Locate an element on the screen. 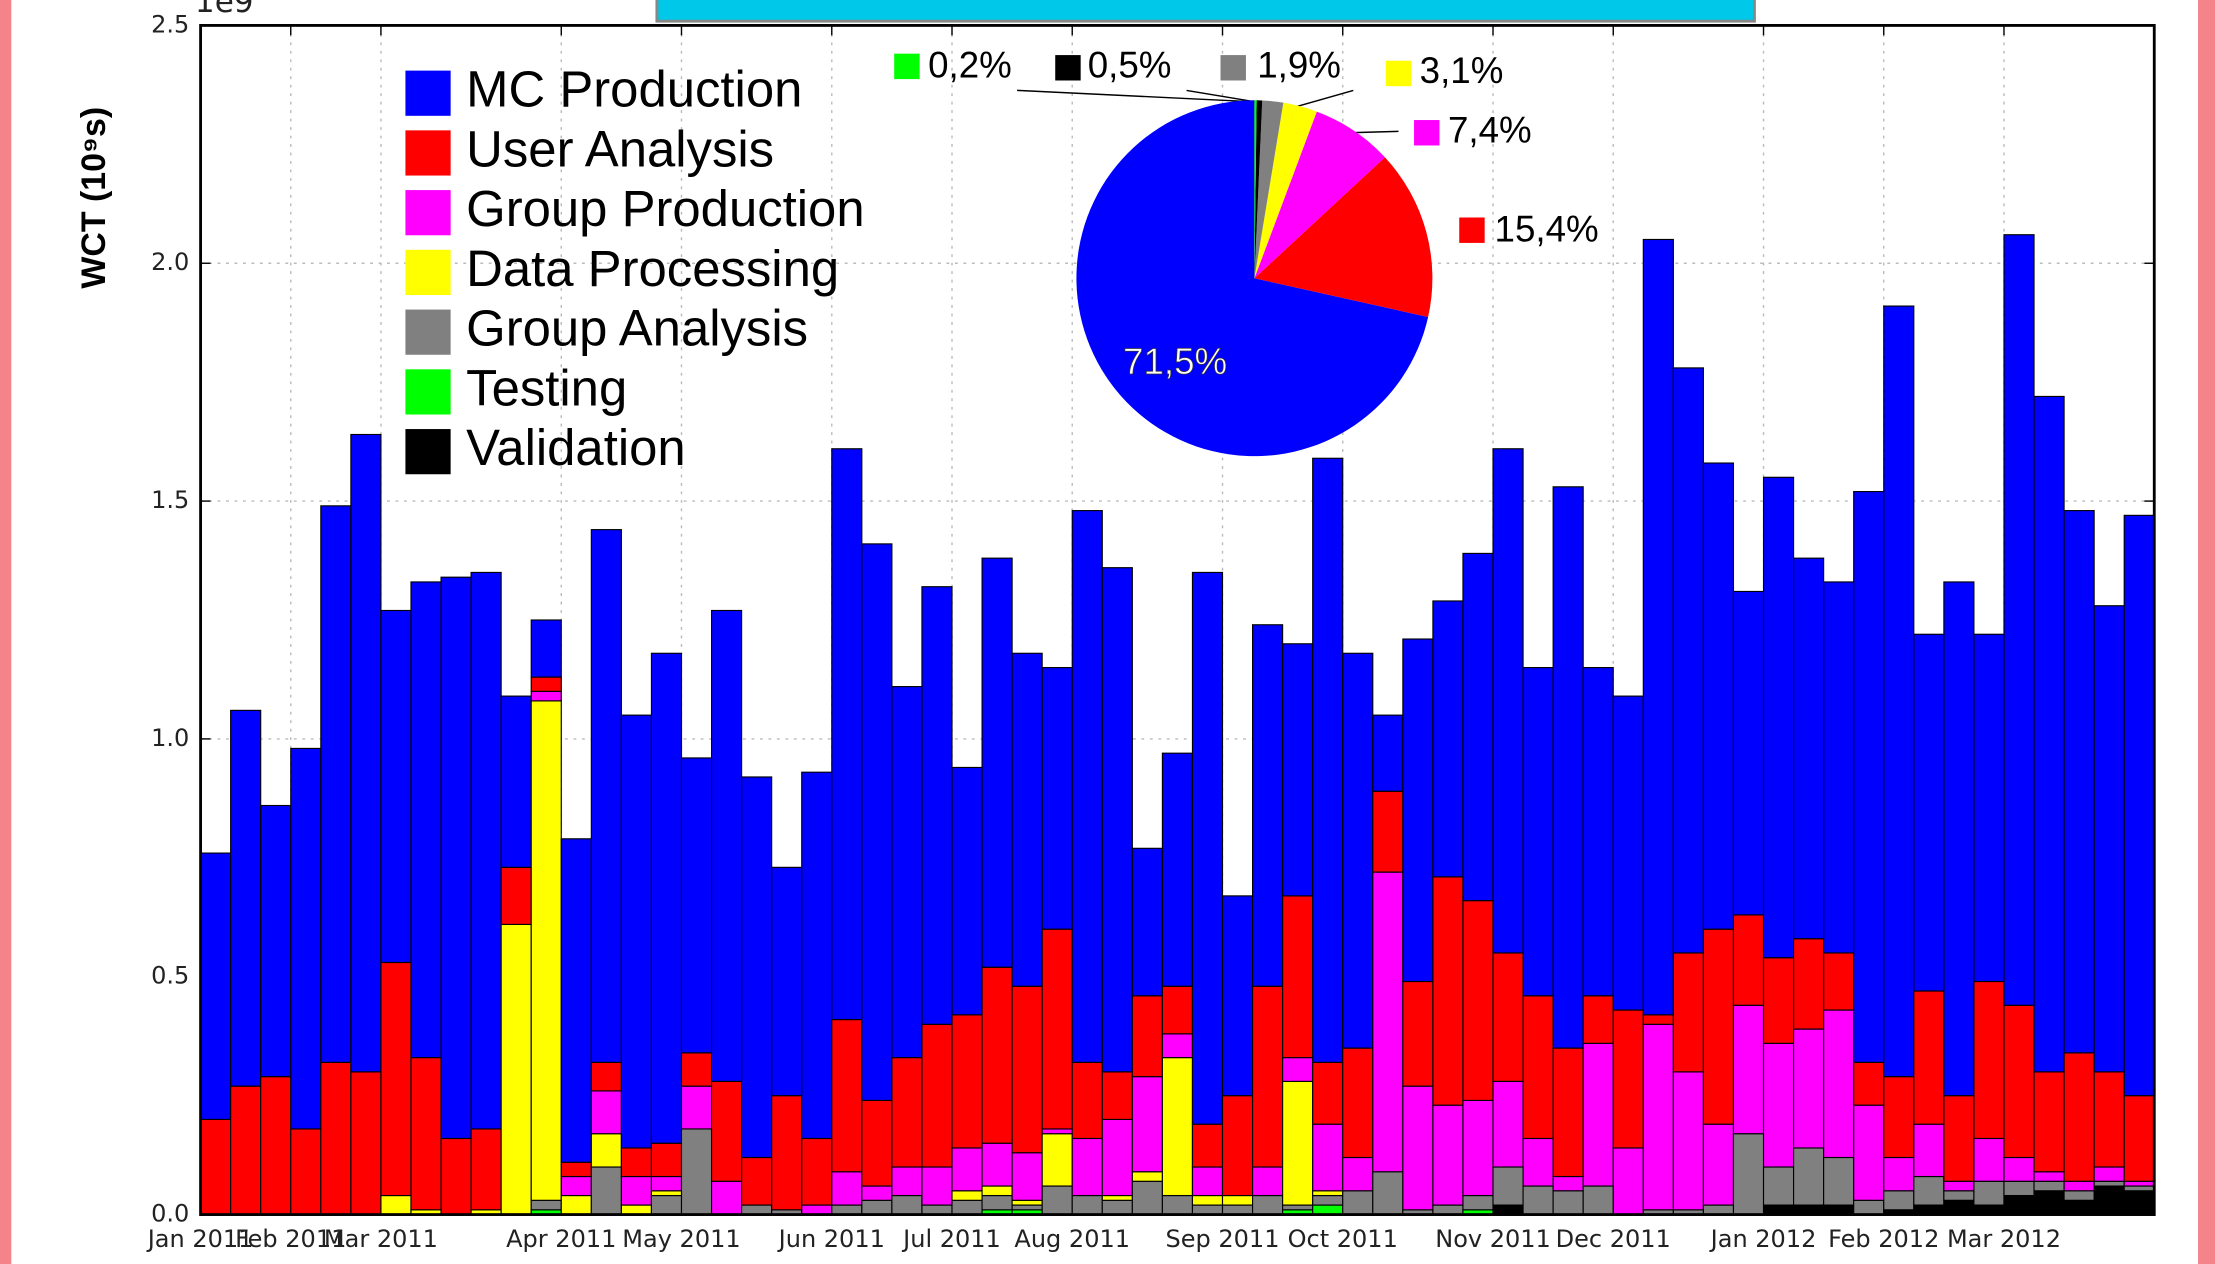 Image resolution: width=2215 pixels, height=1264 pixels. x-tick-label: Jan 2011 is located at coordinates (200, 1239).